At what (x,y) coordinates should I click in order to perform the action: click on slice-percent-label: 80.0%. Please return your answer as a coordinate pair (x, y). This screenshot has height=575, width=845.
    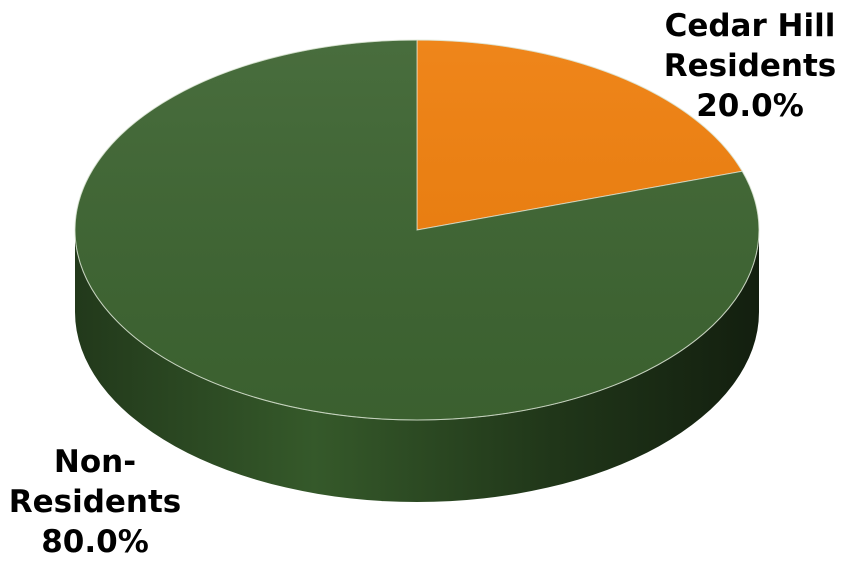
    Looking at the image, I should click on (95, 542).